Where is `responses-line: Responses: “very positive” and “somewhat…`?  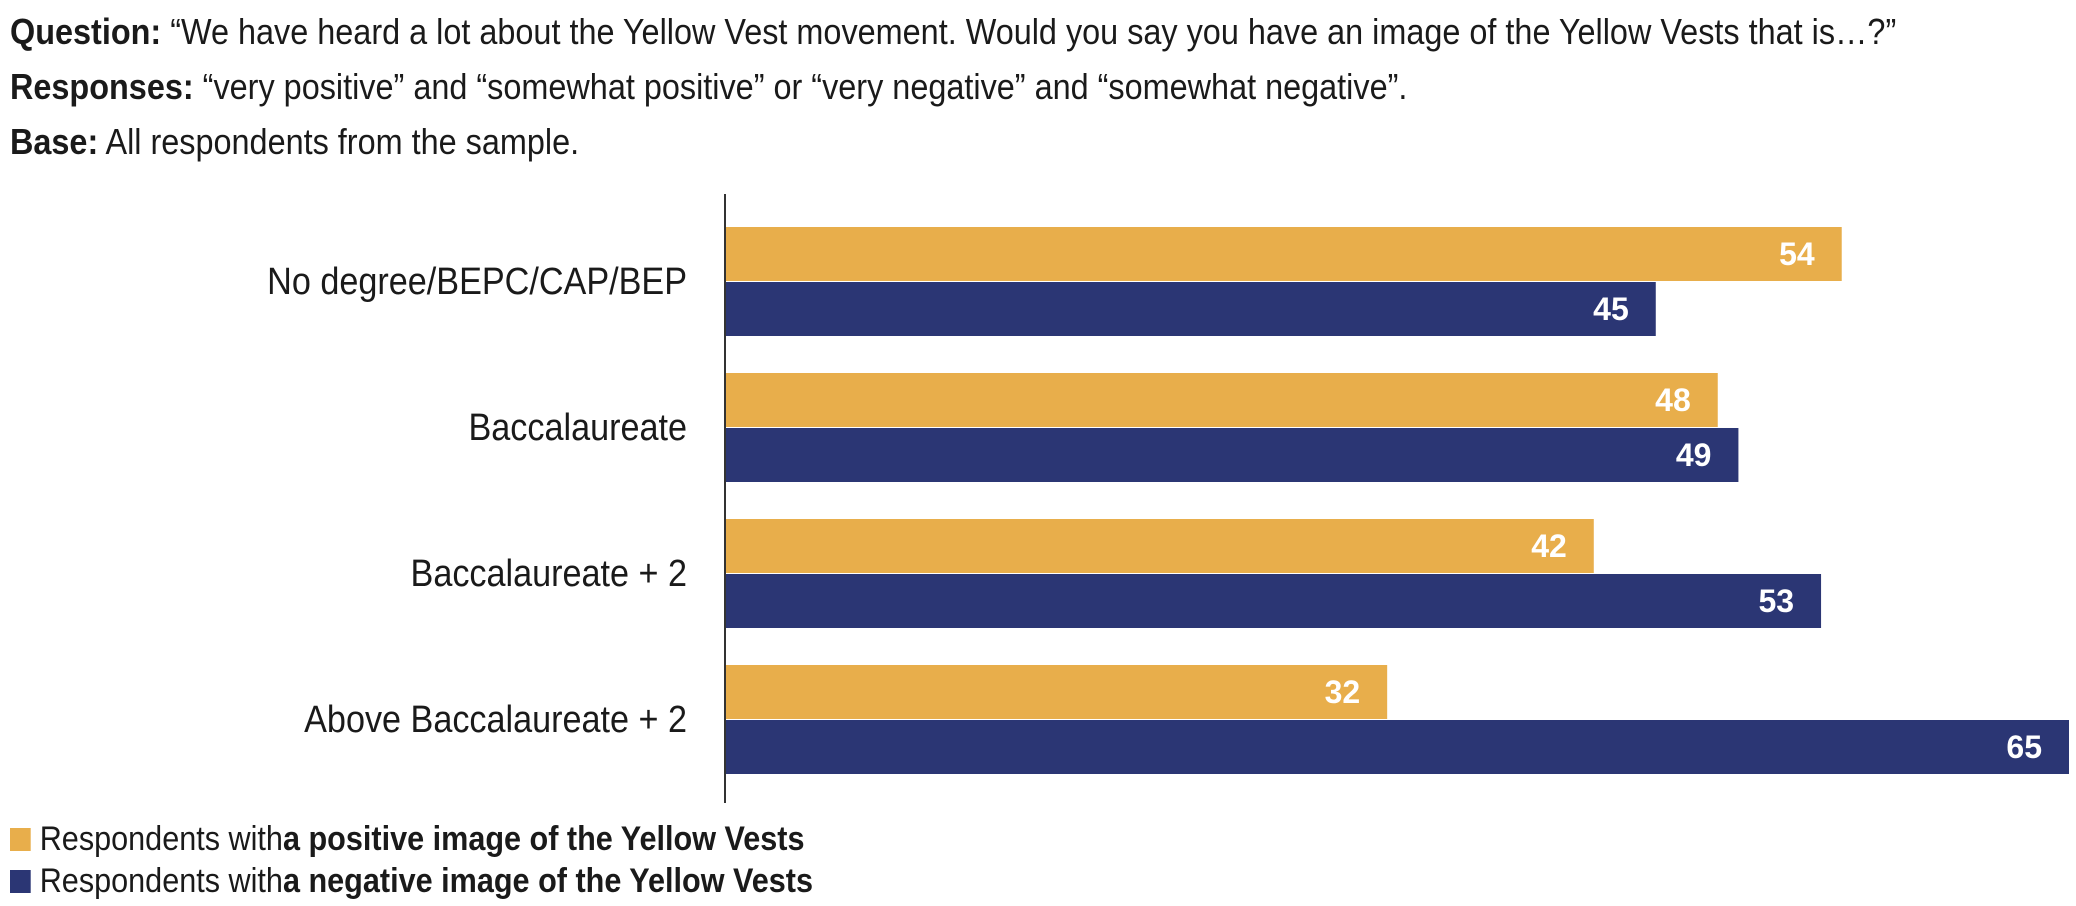
responses-line: Responses: “very positive” and “somewhat… is located at coordinates (953, 86).